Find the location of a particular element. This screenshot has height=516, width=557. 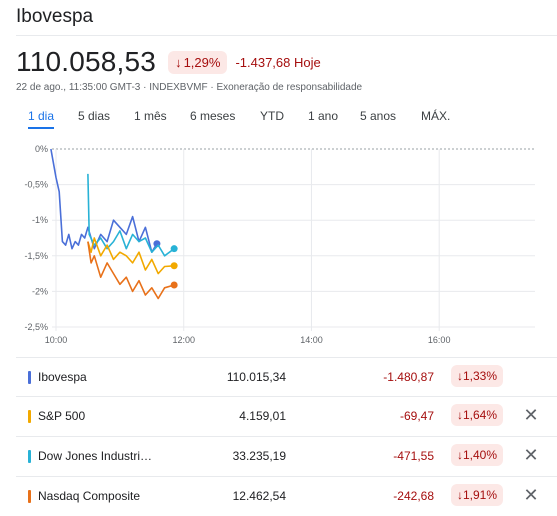

row-value: 4.159,01 is located at coordinates (262, 416).